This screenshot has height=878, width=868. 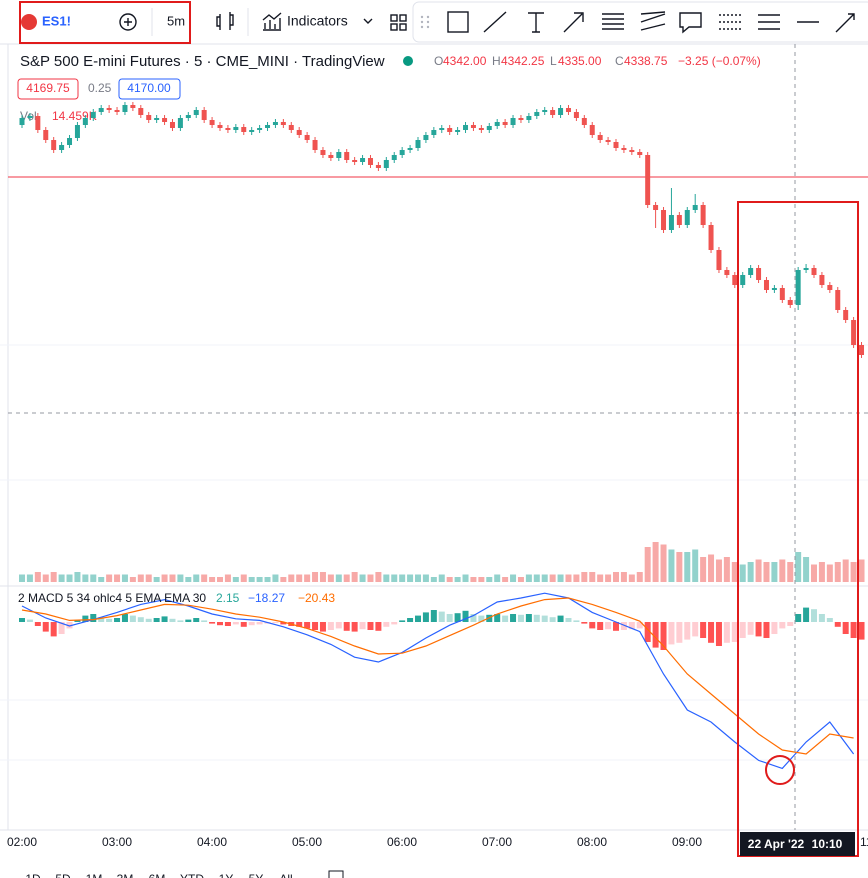 I want to click on ohlc-value: 4342.25, so click(x=523, y=61).